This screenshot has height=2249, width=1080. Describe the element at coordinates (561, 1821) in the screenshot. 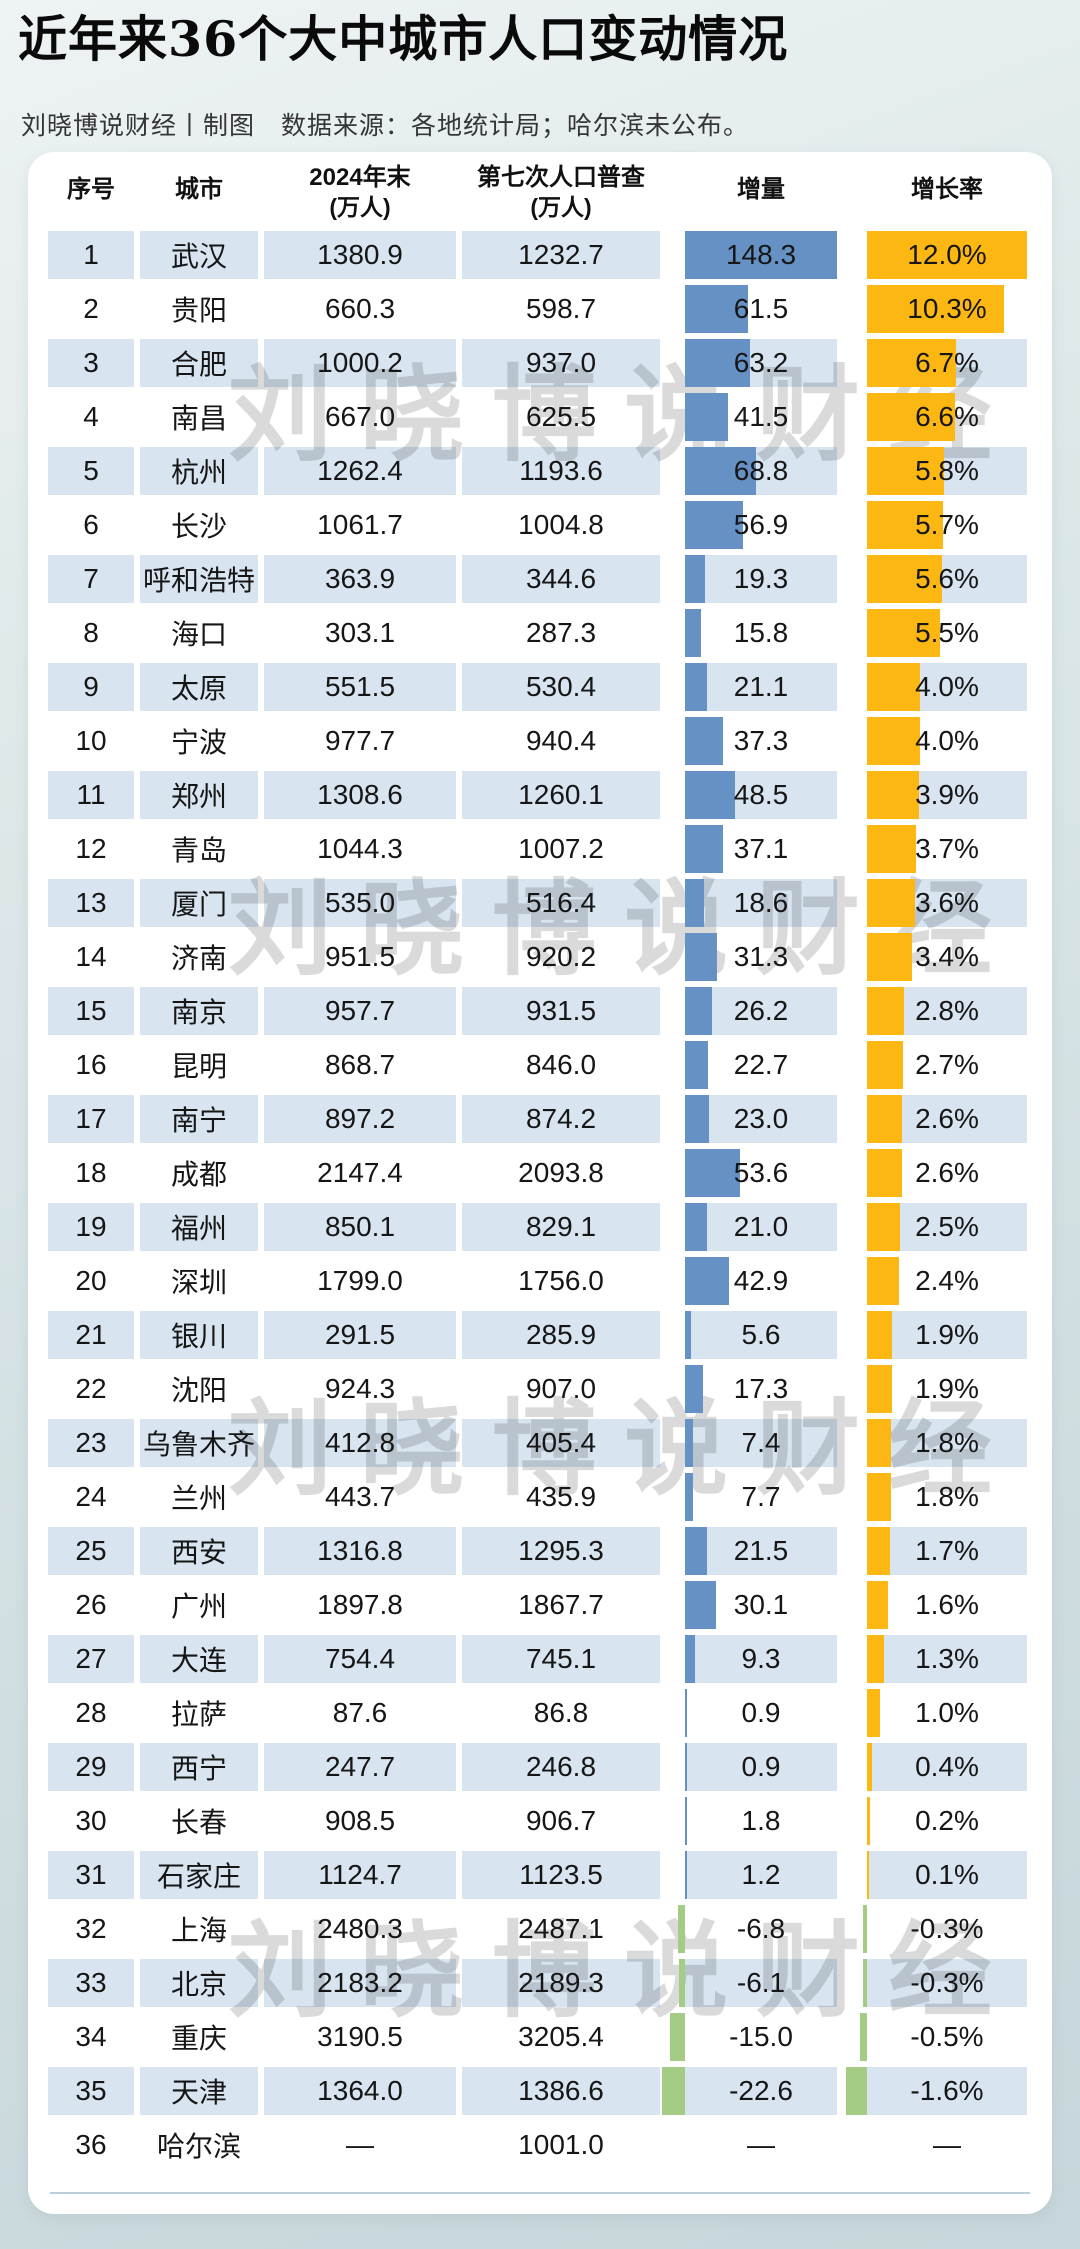

I see `census-cell: 906.7` at that location.